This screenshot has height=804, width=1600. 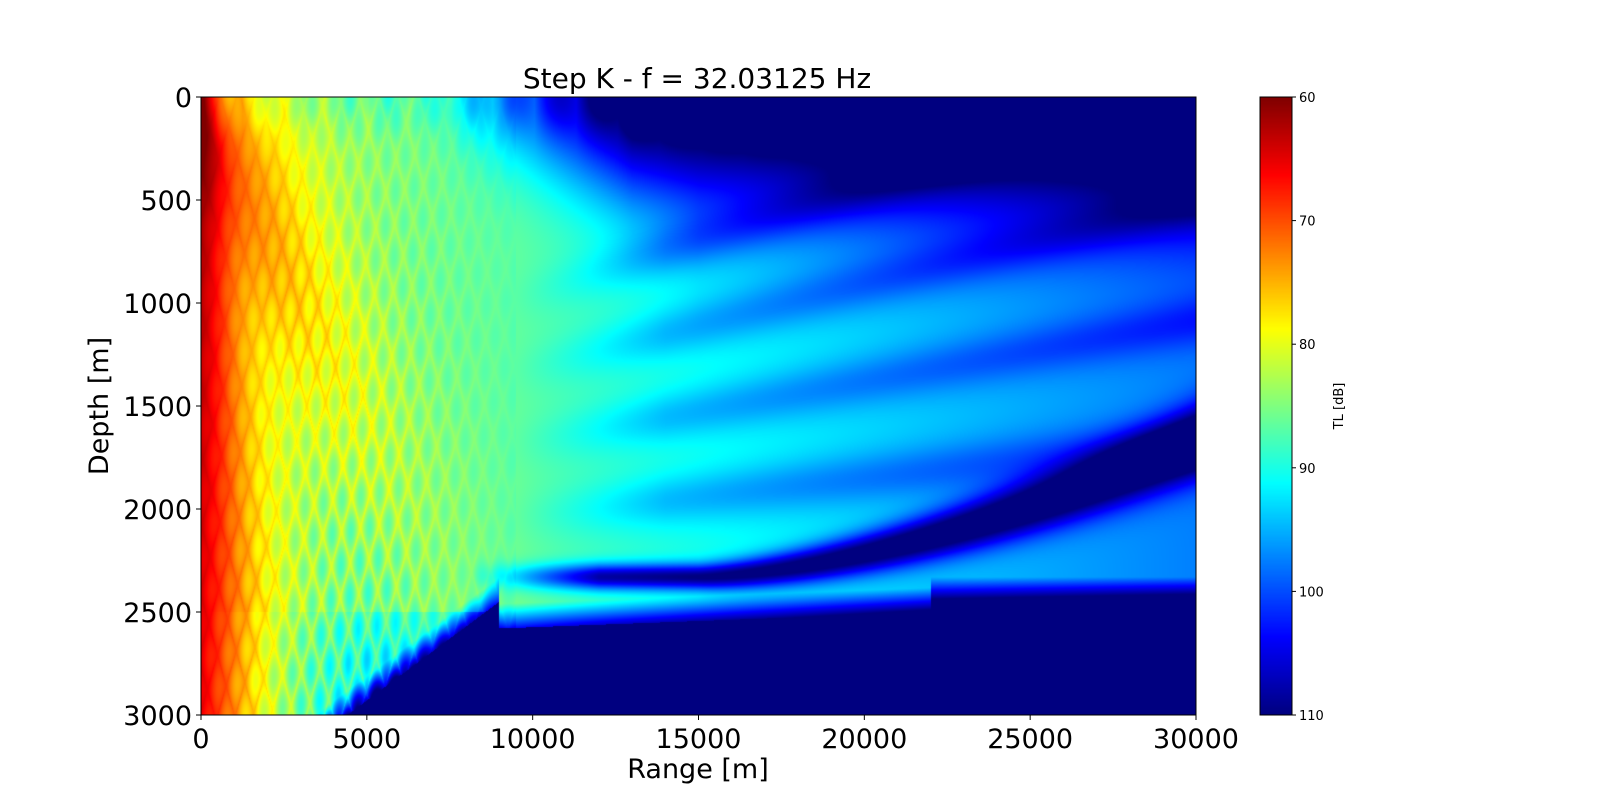 I want to click on colorbar: 60 70 80 90 100 110 TL [dB], so click(x=1303, y=407).